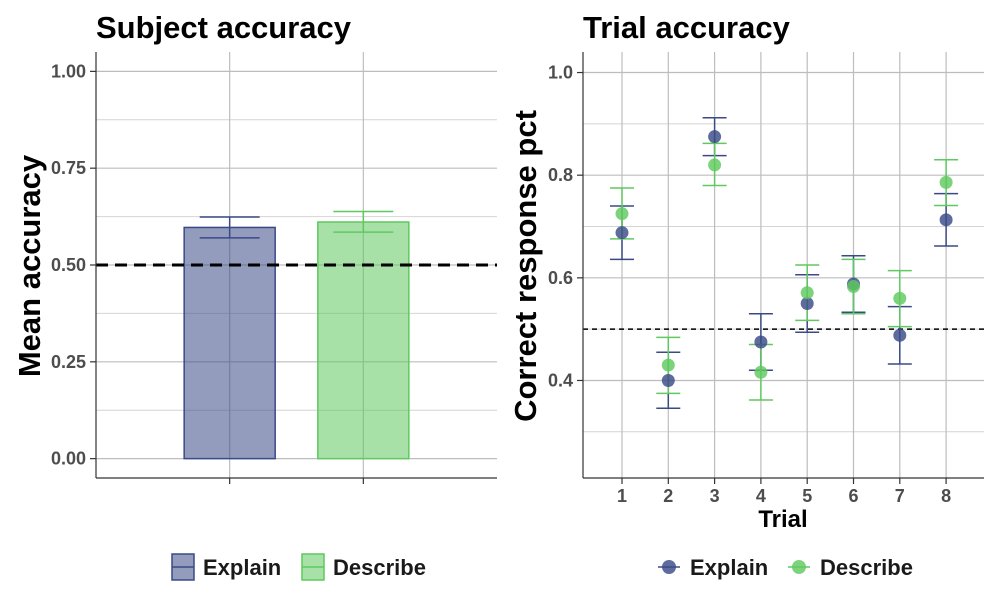  What do you see at coordinates (946, 496) in the screenshot?
I see `right-x-tick-label: 8` at bounding box center [946, 496].